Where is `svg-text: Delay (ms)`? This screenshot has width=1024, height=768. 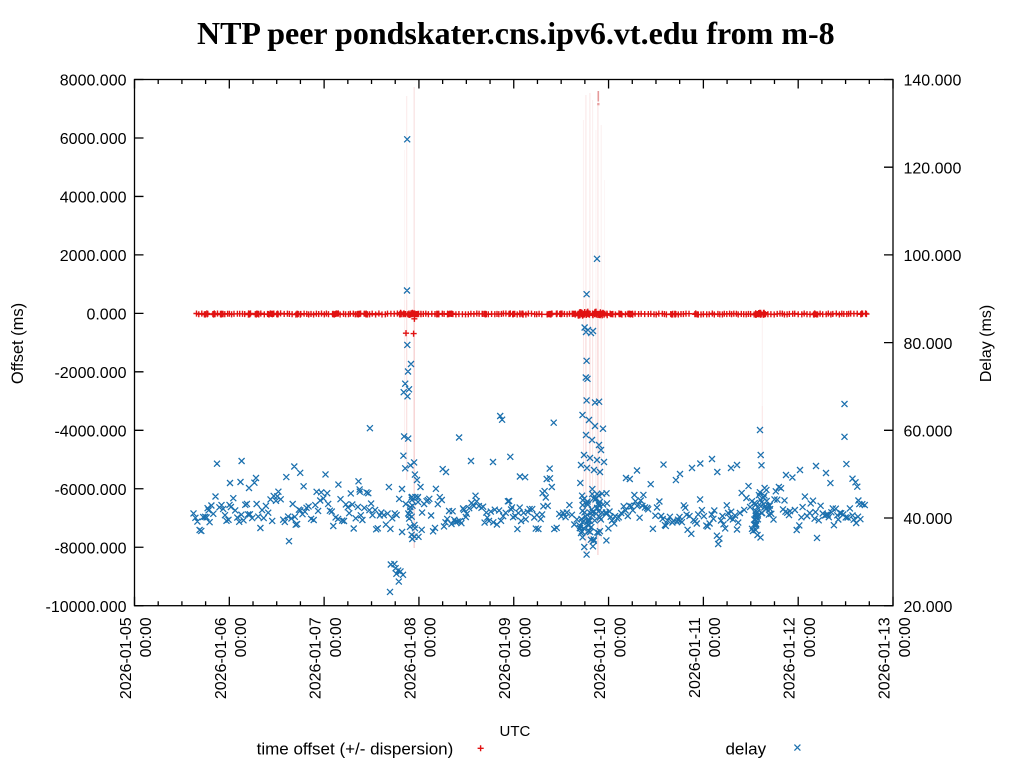 svg-text: Delay (ms) is located at coordinates (986, 343).